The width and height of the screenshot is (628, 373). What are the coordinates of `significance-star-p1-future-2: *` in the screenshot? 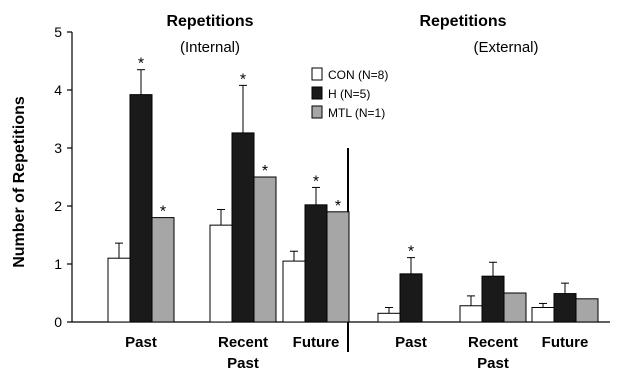 It's located at (316, 181).